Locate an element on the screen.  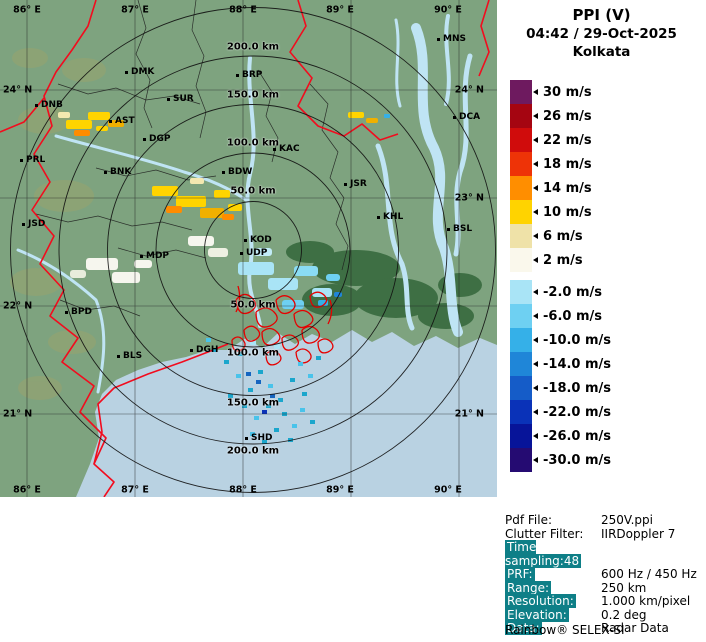
legend-row: 30 m/s is located at coordinates (560, 92).